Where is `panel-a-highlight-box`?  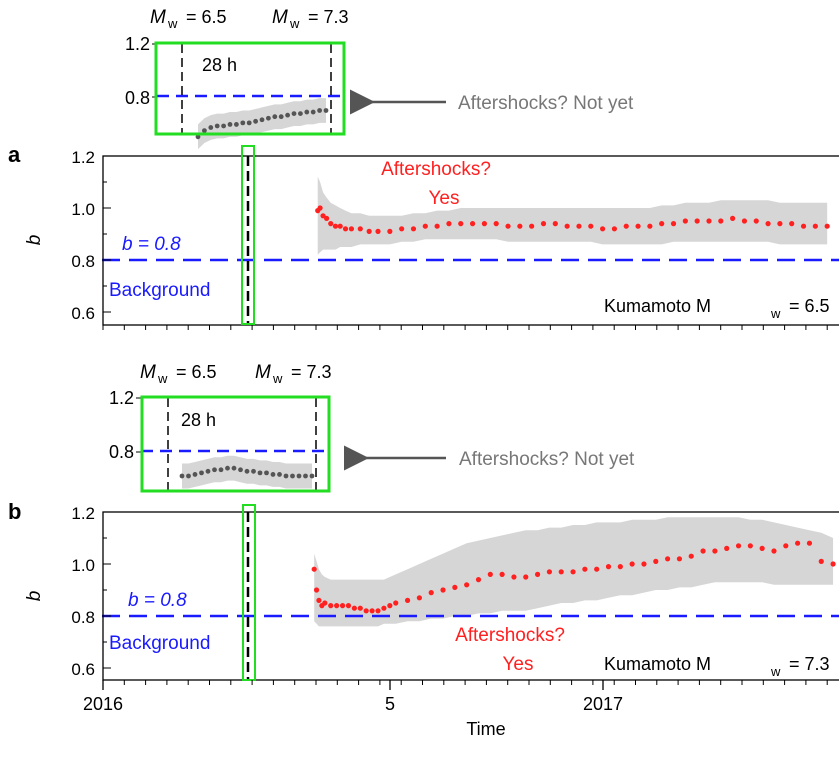
panel-a-highlight-box is located at coordinates (248, 235).